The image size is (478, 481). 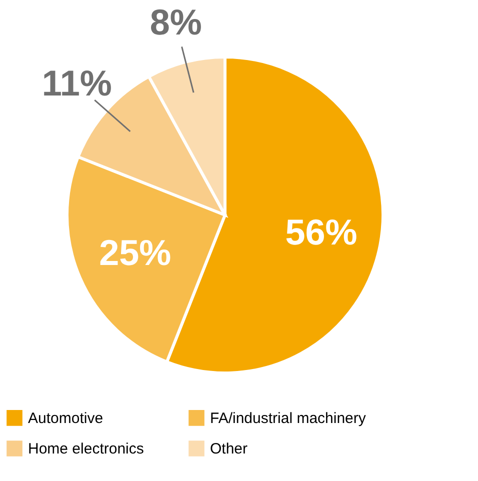 What do you see at coordinates (86, 449) in the screenshot?
I see `legend-label: Home electronics` at bounding box center [86, 449].